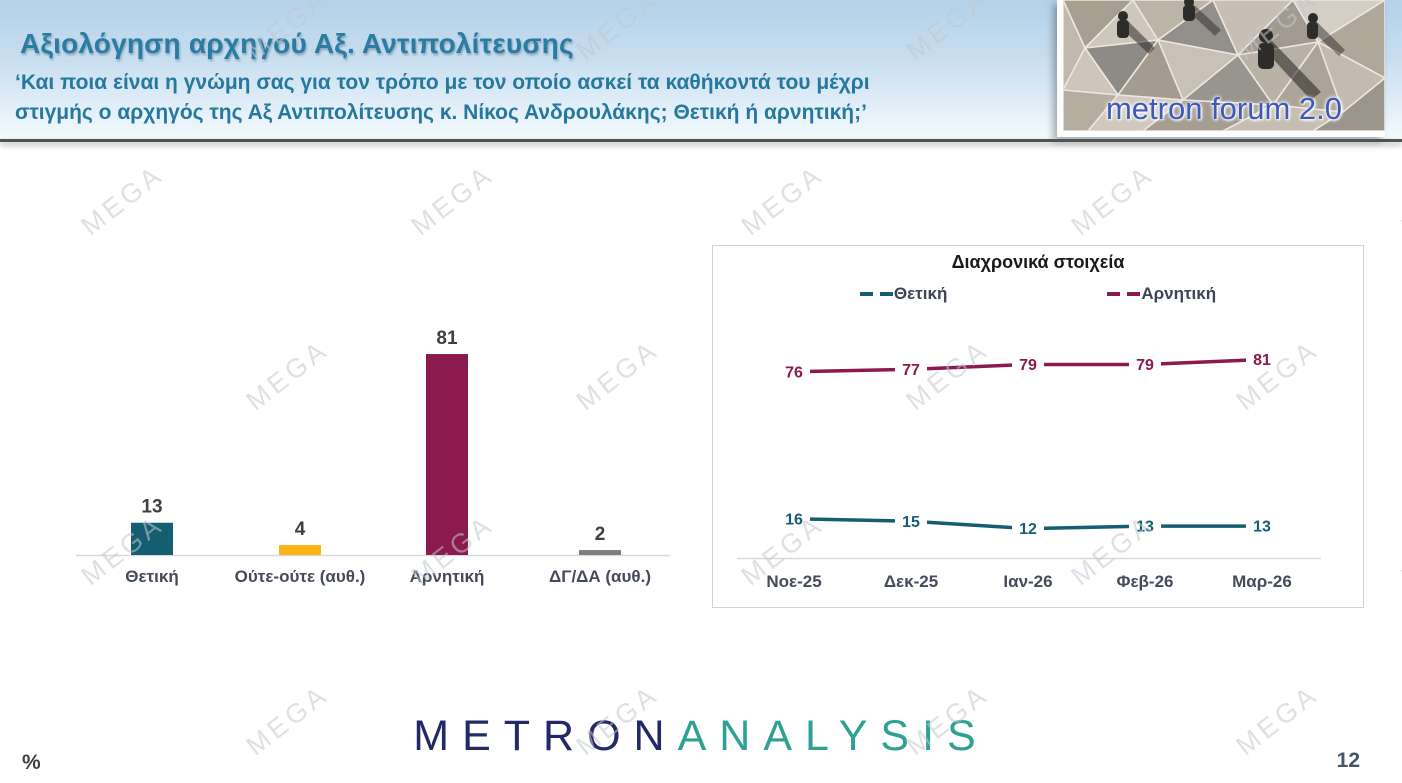 The width and height of the screenshot is (1402, 783). Describe the element at coordinates (151, 507) in the screenshot. I see `bar-value-label: 13` at that location.